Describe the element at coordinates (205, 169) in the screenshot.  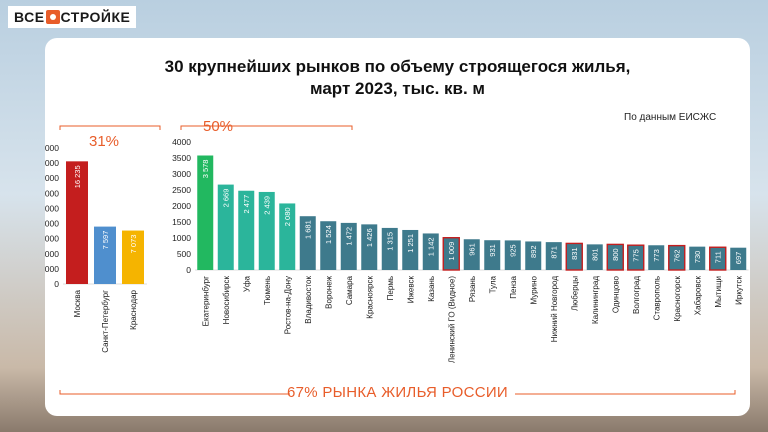
I see `bar-value-label: 3 578` at that location.